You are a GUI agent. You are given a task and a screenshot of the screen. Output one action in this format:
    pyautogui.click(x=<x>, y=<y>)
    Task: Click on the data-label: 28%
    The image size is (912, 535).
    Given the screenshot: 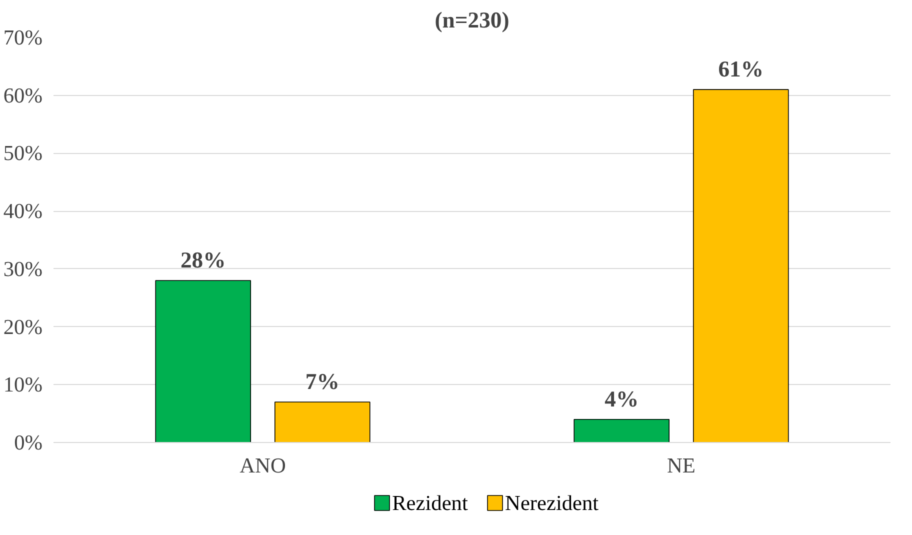 What is the action you would take?
    pyautogui.click(x=203, y=260)
    